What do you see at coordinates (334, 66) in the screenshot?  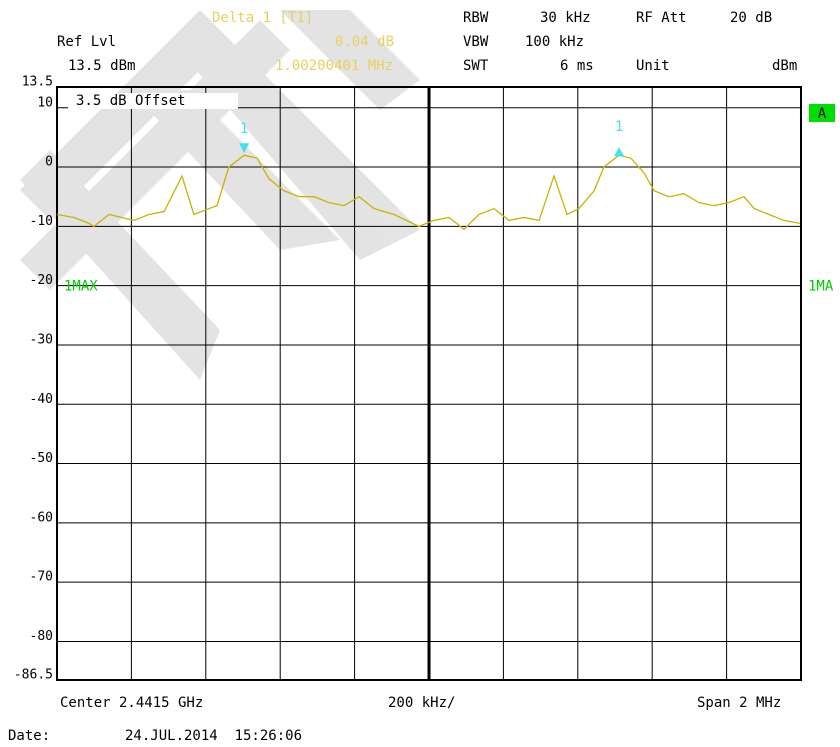 I see `delta-freq: 1.00200401 MHz` at bounding box center [334, 66].